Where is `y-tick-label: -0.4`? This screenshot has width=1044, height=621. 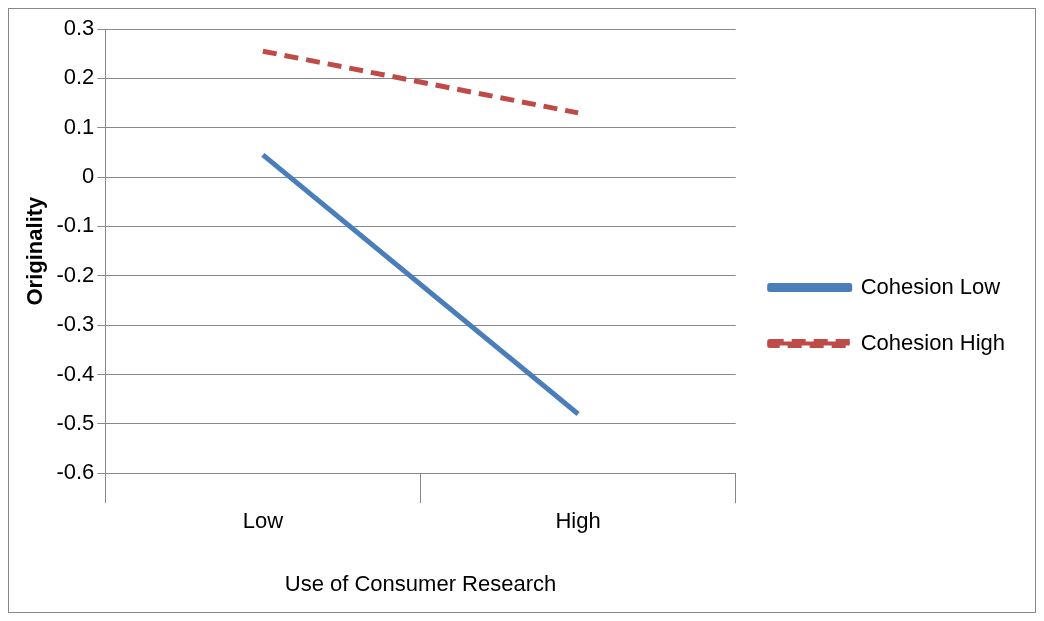
y-tick-label: -0.4 is located at coordinates (75, 373).